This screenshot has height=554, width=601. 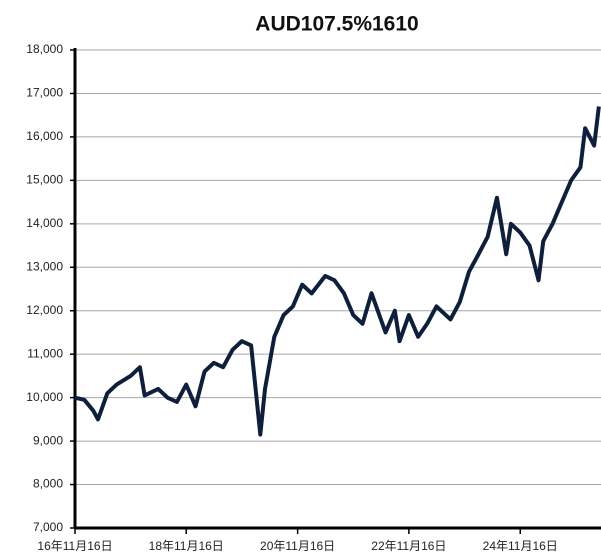 What do you see at coordinates (44, 136) in the screenshot?
I see `y-tick-label: 16,000` at bounding box center [44, 136].